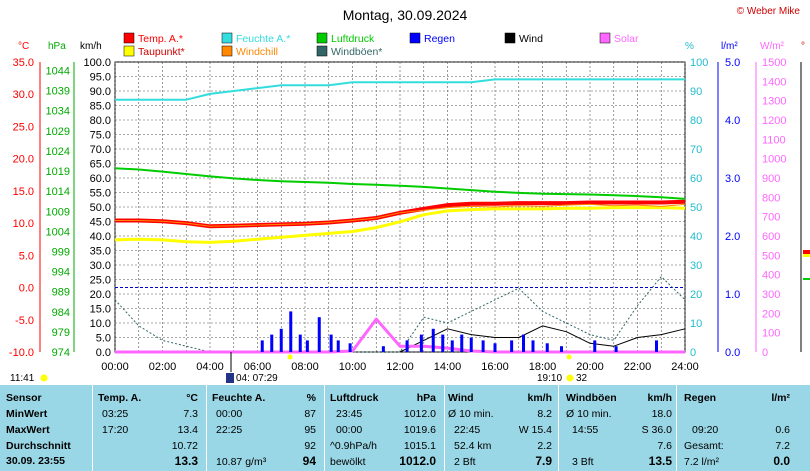  Describe the element at coordinates (774, 82) in the screenshot. I see `solar-tick: 1400` at that location.